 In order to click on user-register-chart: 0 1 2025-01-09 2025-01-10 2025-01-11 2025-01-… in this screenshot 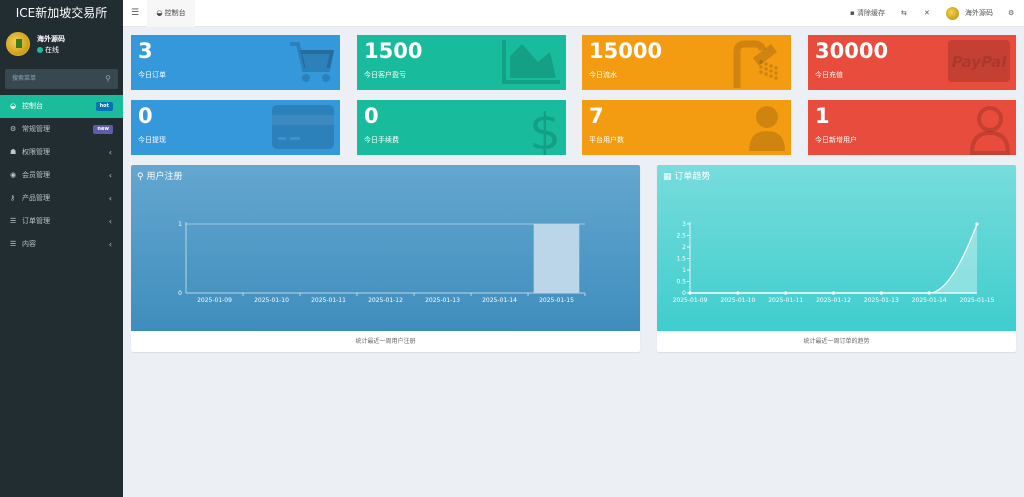, I will do `click(382, 262)`.